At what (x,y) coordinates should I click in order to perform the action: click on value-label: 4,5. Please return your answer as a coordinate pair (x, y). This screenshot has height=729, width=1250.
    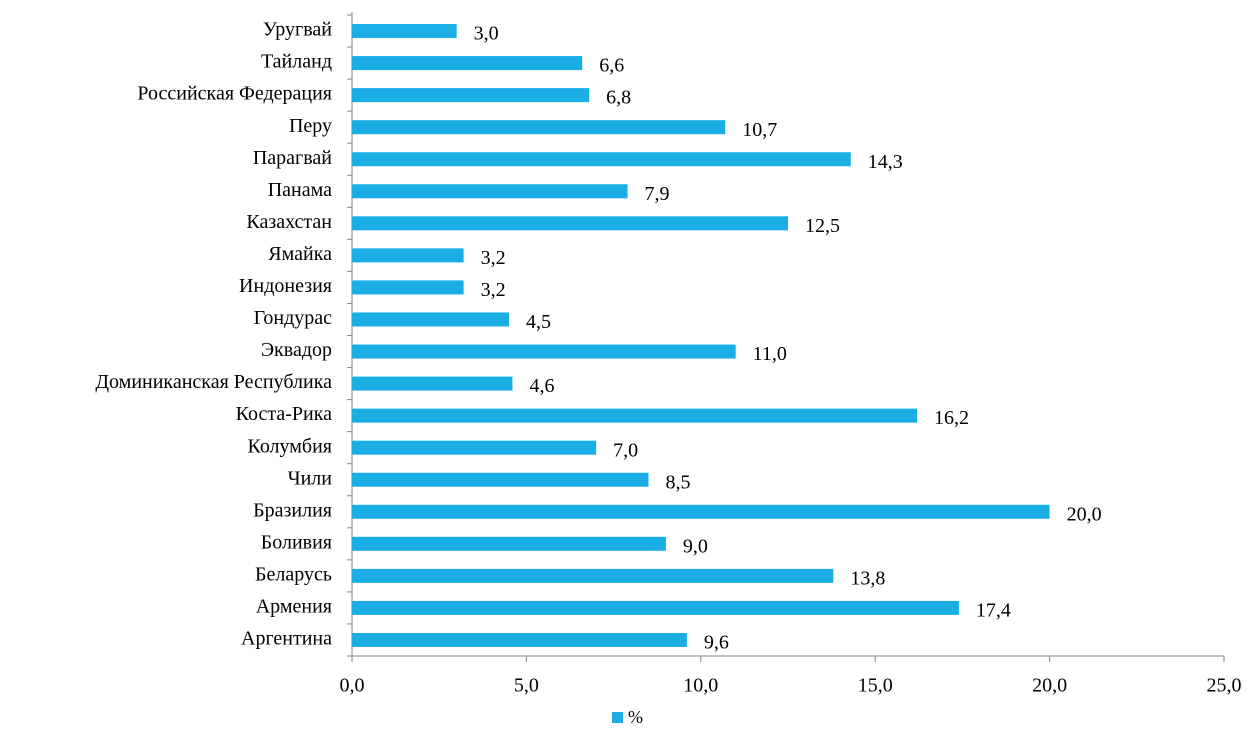
    Looking at the image, I should click on (538, 322).